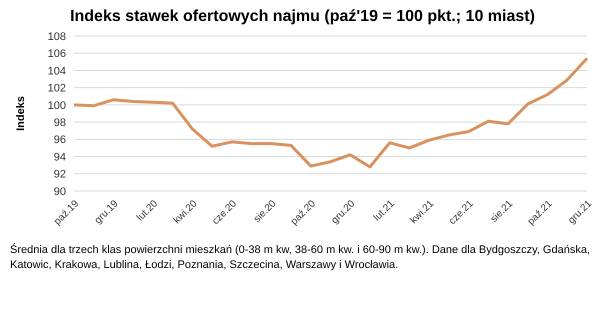  What do you see at coordinates (57, 71) in the screenshot?
I see `y-tick-label: 104` at bounding box center [57, 71].